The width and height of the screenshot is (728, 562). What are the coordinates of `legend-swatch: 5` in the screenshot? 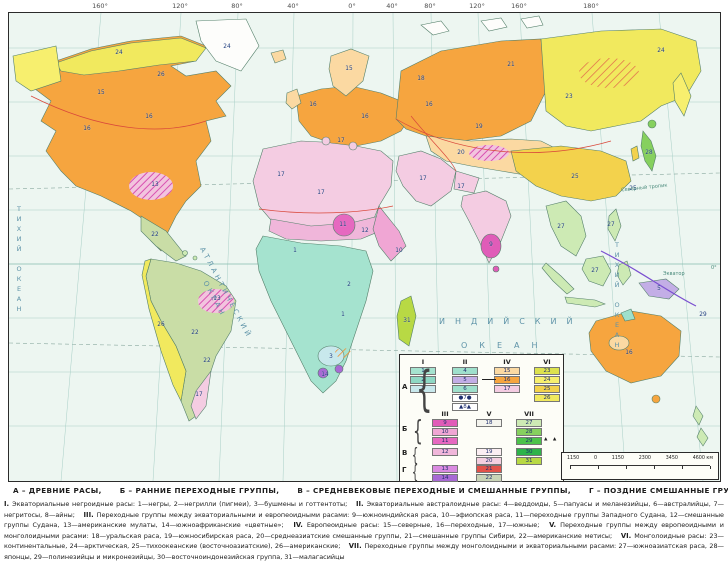 It's located at (465, 380).